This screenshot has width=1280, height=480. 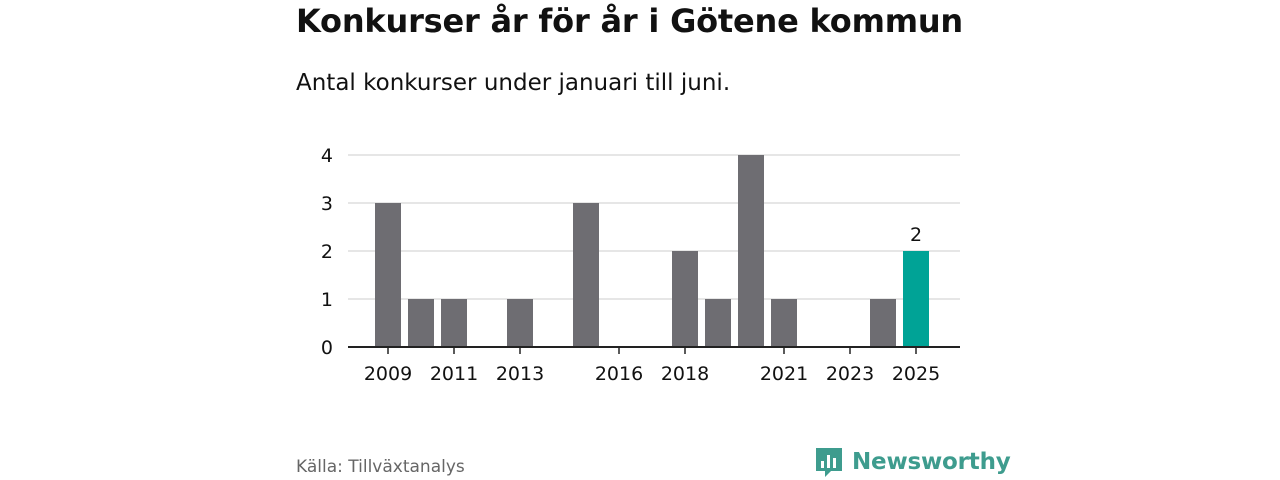 What do you see at coordinates (829, 462) in the screenshot?
I see `newsworthy-logo-icon` at bounding box center [829, 462].